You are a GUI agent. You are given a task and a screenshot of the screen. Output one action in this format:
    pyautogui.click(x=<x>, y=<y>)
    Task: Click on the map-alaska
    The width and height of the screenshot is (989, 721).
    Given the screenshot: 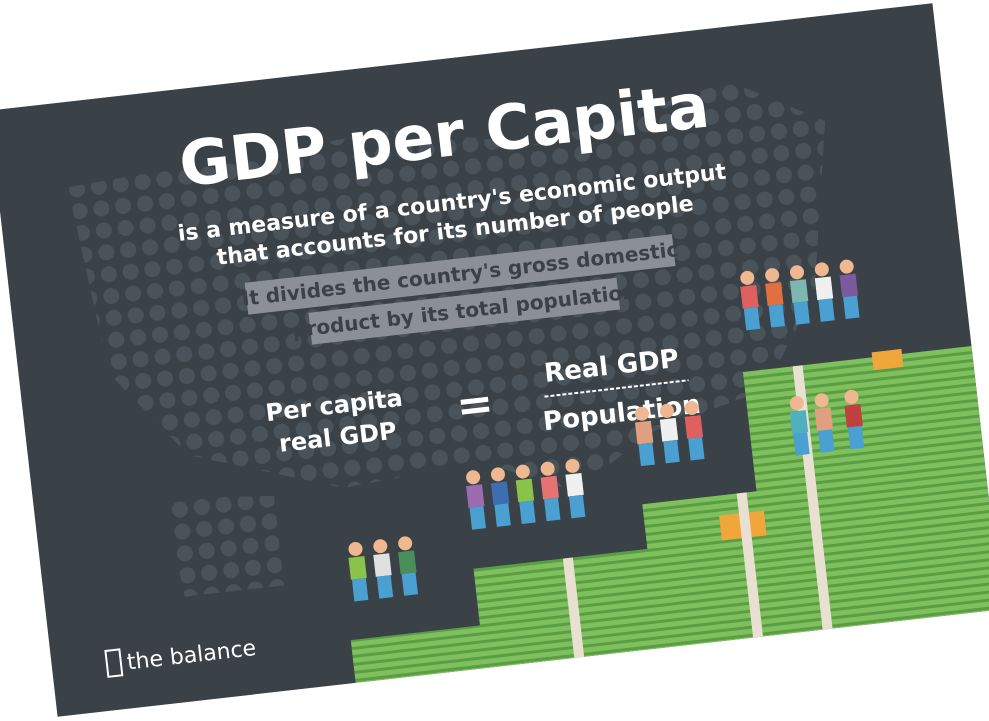 What is the action you would take?
    pyautogui.click(x=224, y=546)
    